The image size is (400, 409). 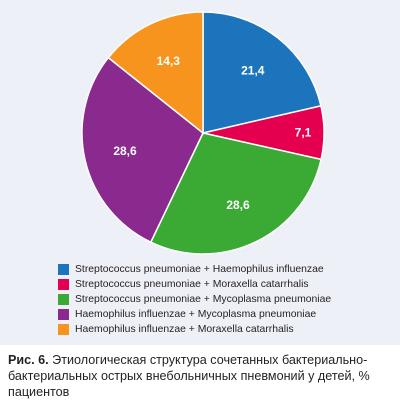 I want to click on slice-label-4: 28,6, so click(x=125, y=151).